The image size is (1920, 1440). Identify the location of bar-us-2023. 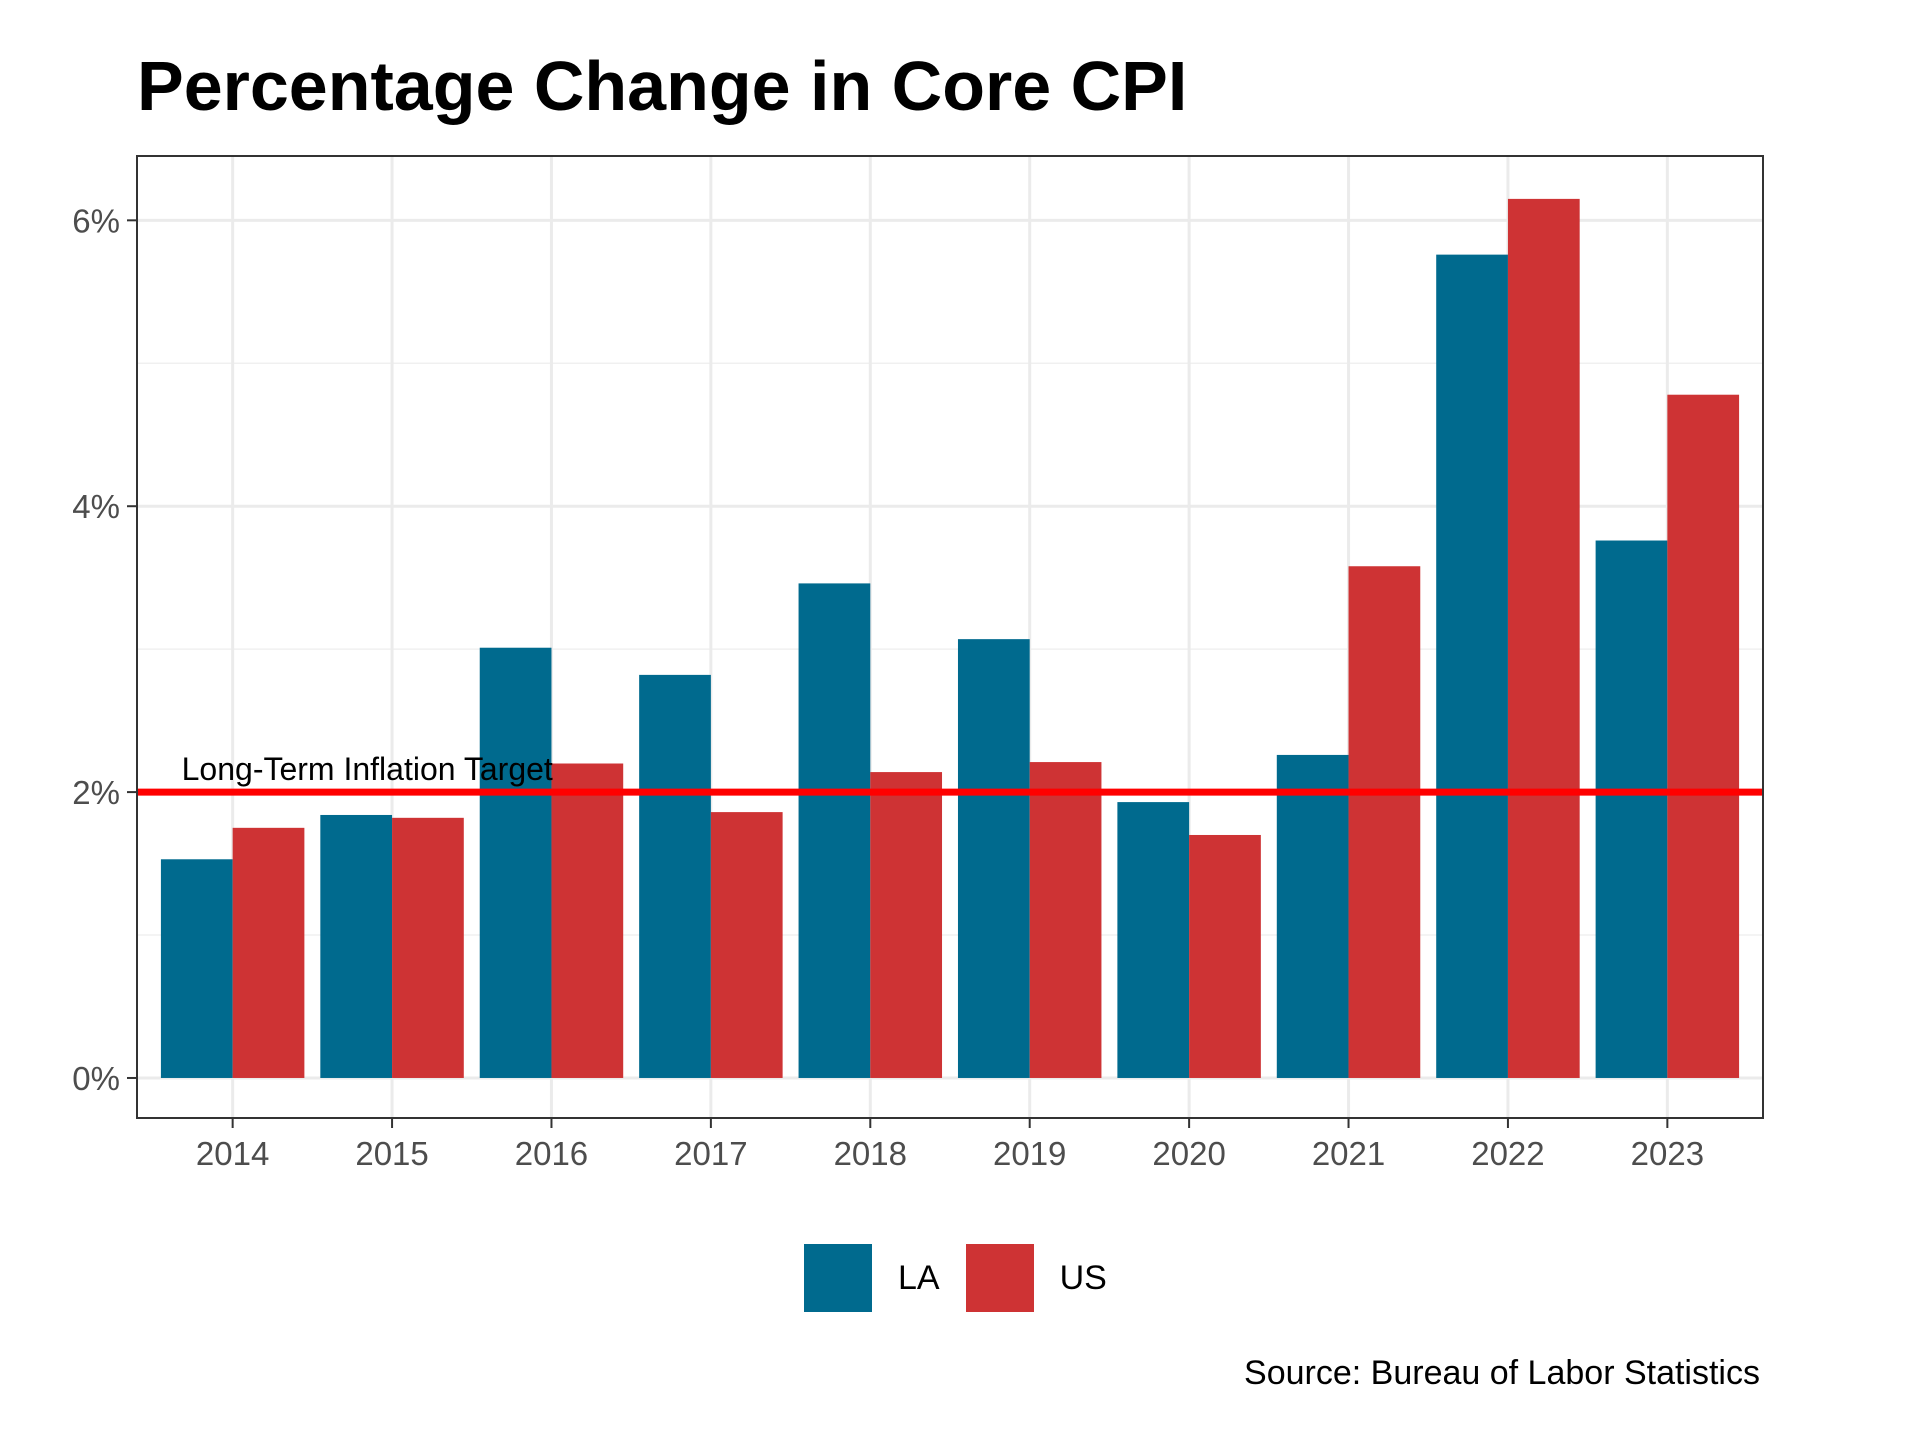
(1703, 736).